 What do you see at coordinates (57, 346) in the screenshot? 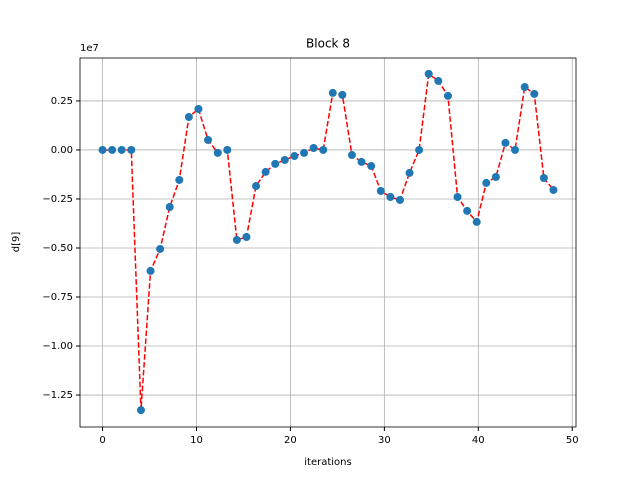
I see `y-tick-label: −1.00` at bounding box center [57, 346].